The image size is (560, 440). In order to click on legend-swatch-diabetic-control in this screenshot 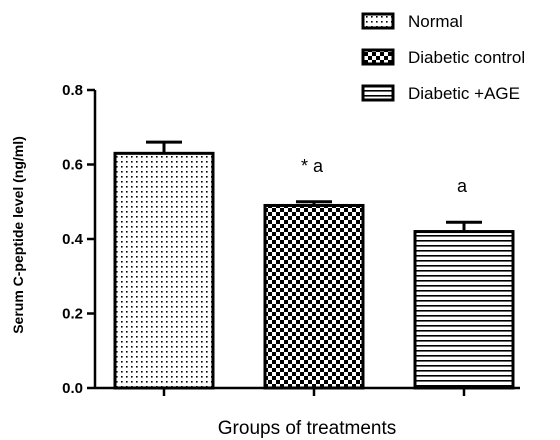, I will do `click(378, 57)`.